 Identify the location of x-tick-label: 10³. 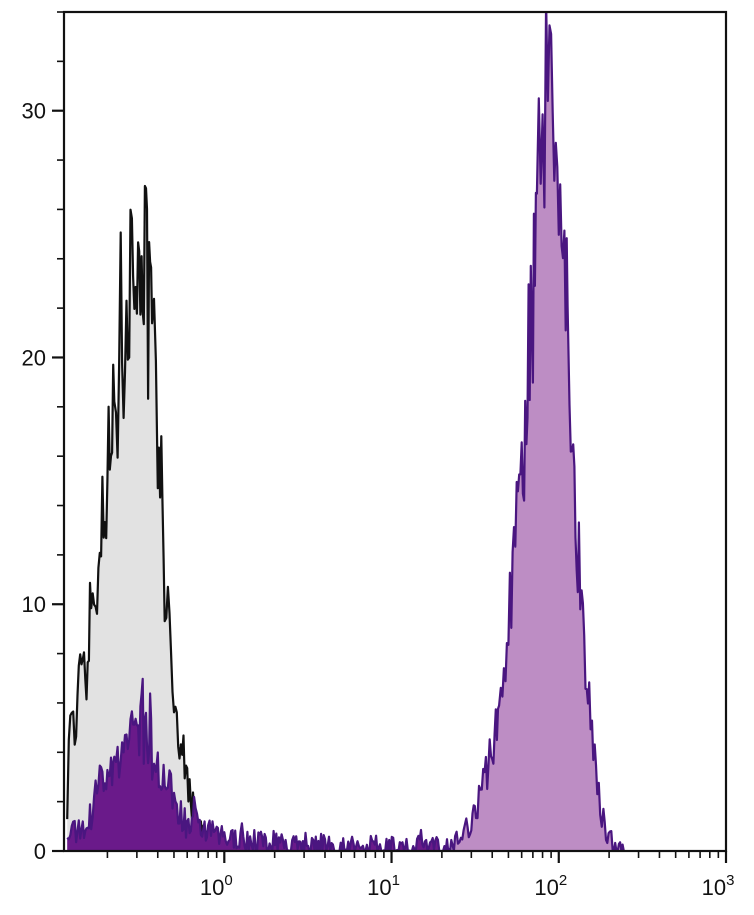
(718, 886).